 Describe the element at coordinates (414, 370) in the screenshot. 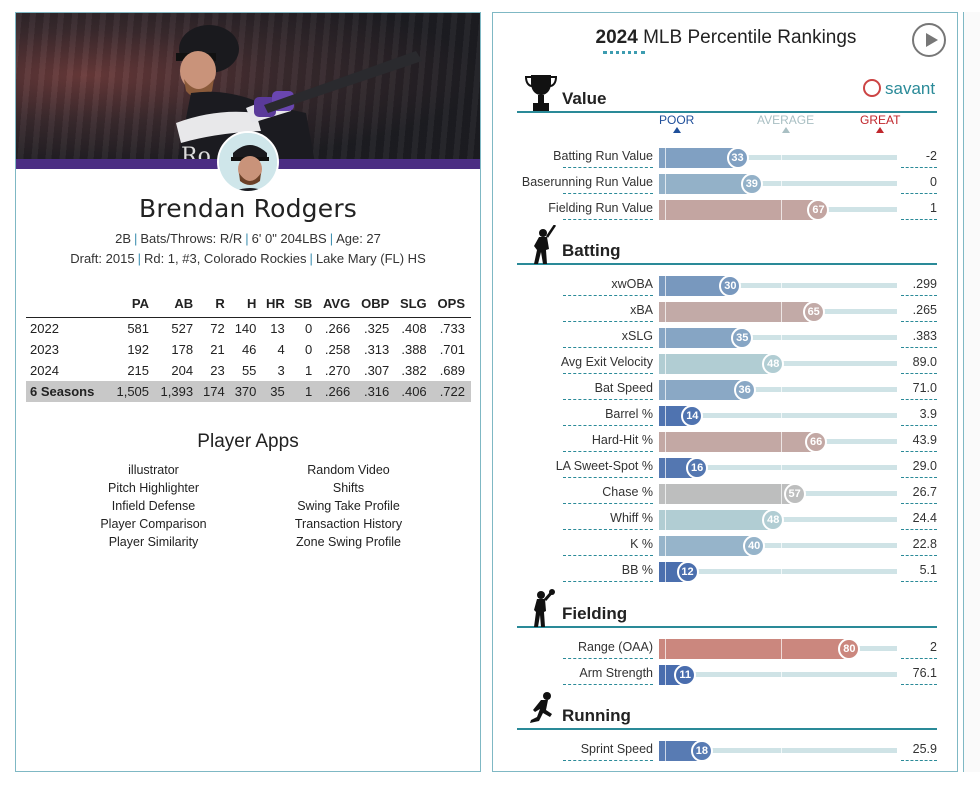

I see `stats-cell: .382` at that location.